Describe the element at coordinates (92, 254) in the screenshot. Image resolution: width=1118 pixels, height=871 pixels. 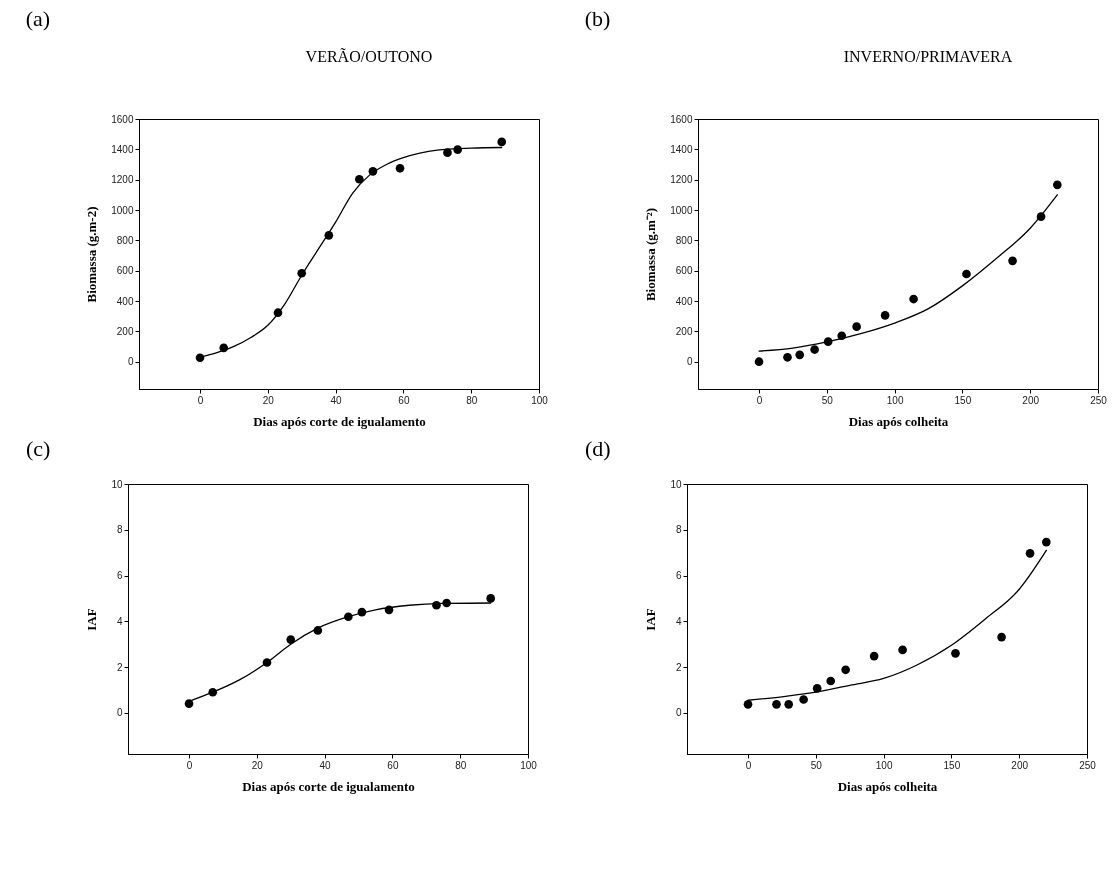
I see `y-axis-title: Biomassa (g.m-2)` at that location.